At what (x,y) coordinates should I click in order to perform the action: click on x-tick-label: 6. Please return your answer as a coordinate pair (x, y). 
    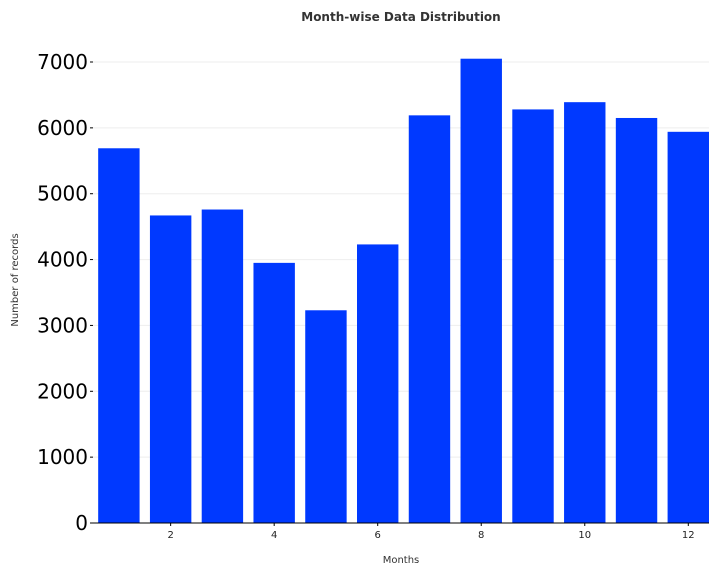
    Looking at the image, I should click on (378, 535).